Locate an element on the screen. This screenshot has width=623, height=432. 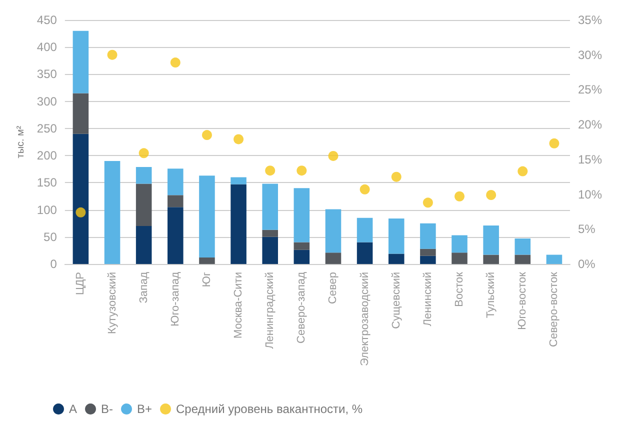
x-tick-label: Ленинский is located at coordinates (428, 299).